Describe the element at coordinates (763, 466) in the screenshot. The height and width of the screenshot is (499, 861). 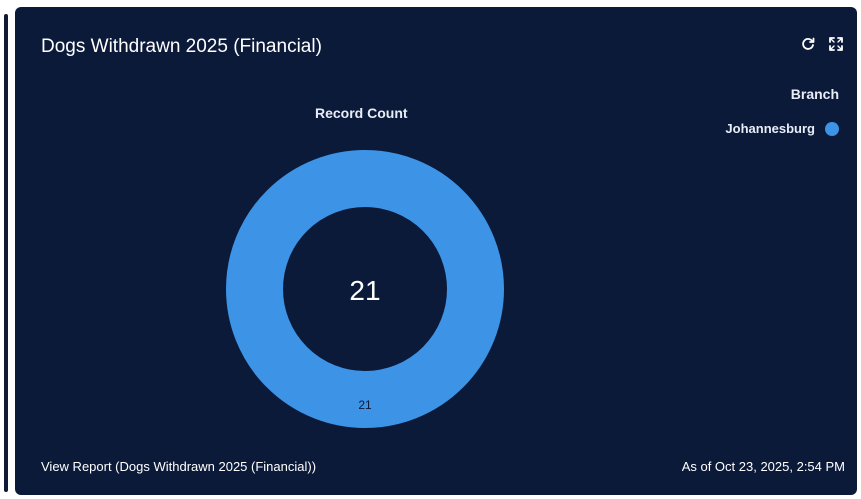
I see `last-updated-timestamp: As of Oct 23, 2025, 2:54 PM` at that location.